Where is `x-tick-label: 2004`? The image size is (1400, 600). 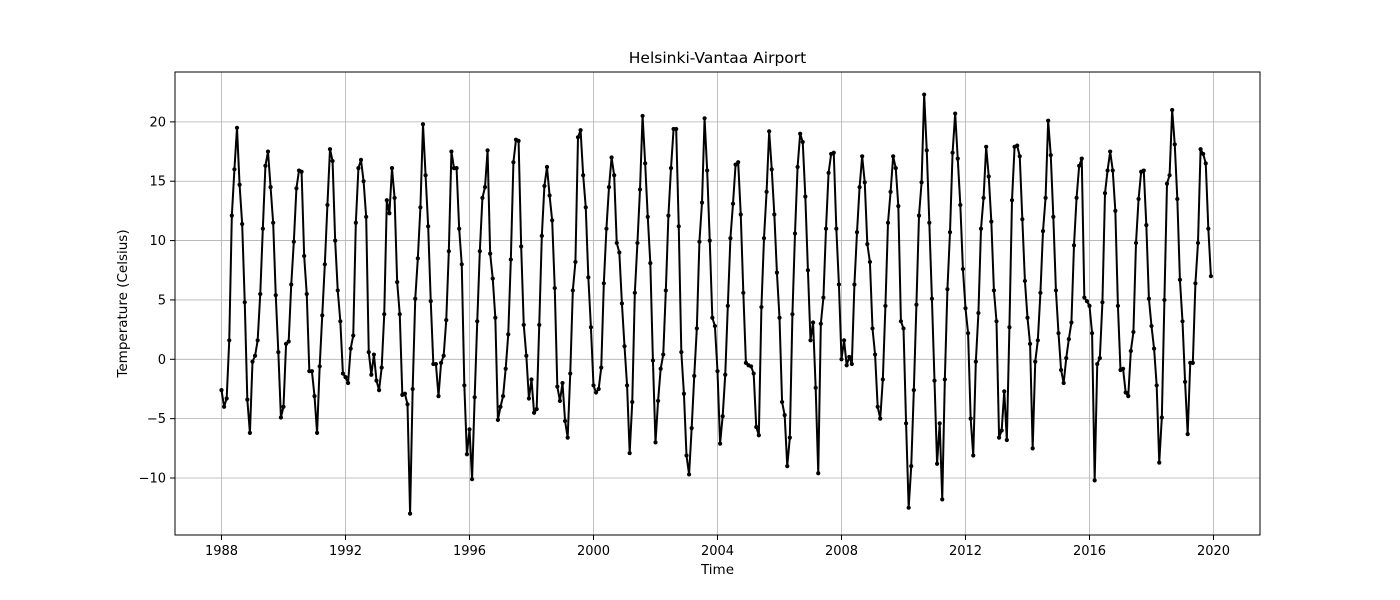
x-tick-label: 2004 is located at coordinates (717, 551).